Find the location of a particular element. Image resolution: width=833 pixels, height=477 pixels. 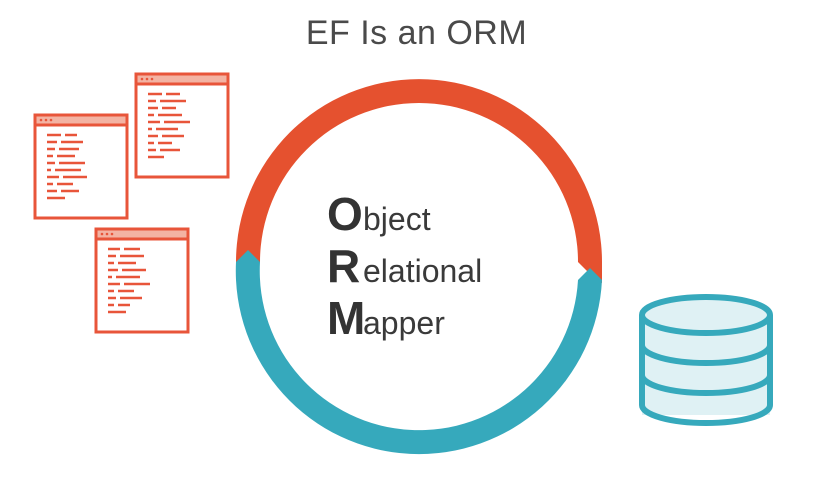

acronym-line-mapper: M apper is located at coordinates (404, 318).